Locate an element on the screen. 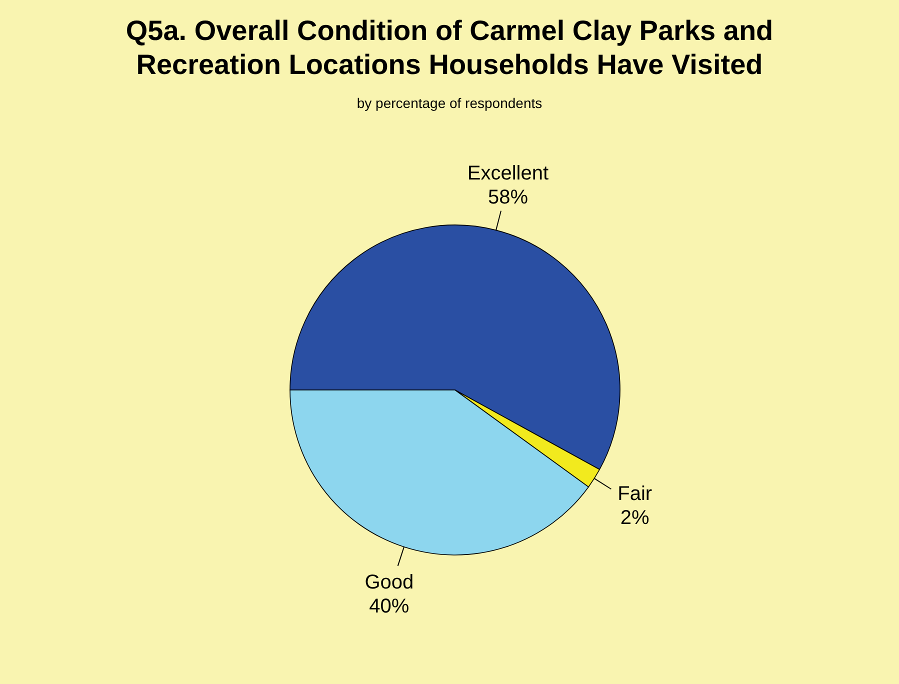  data-label: 2% is located at coordinates (635, 518).